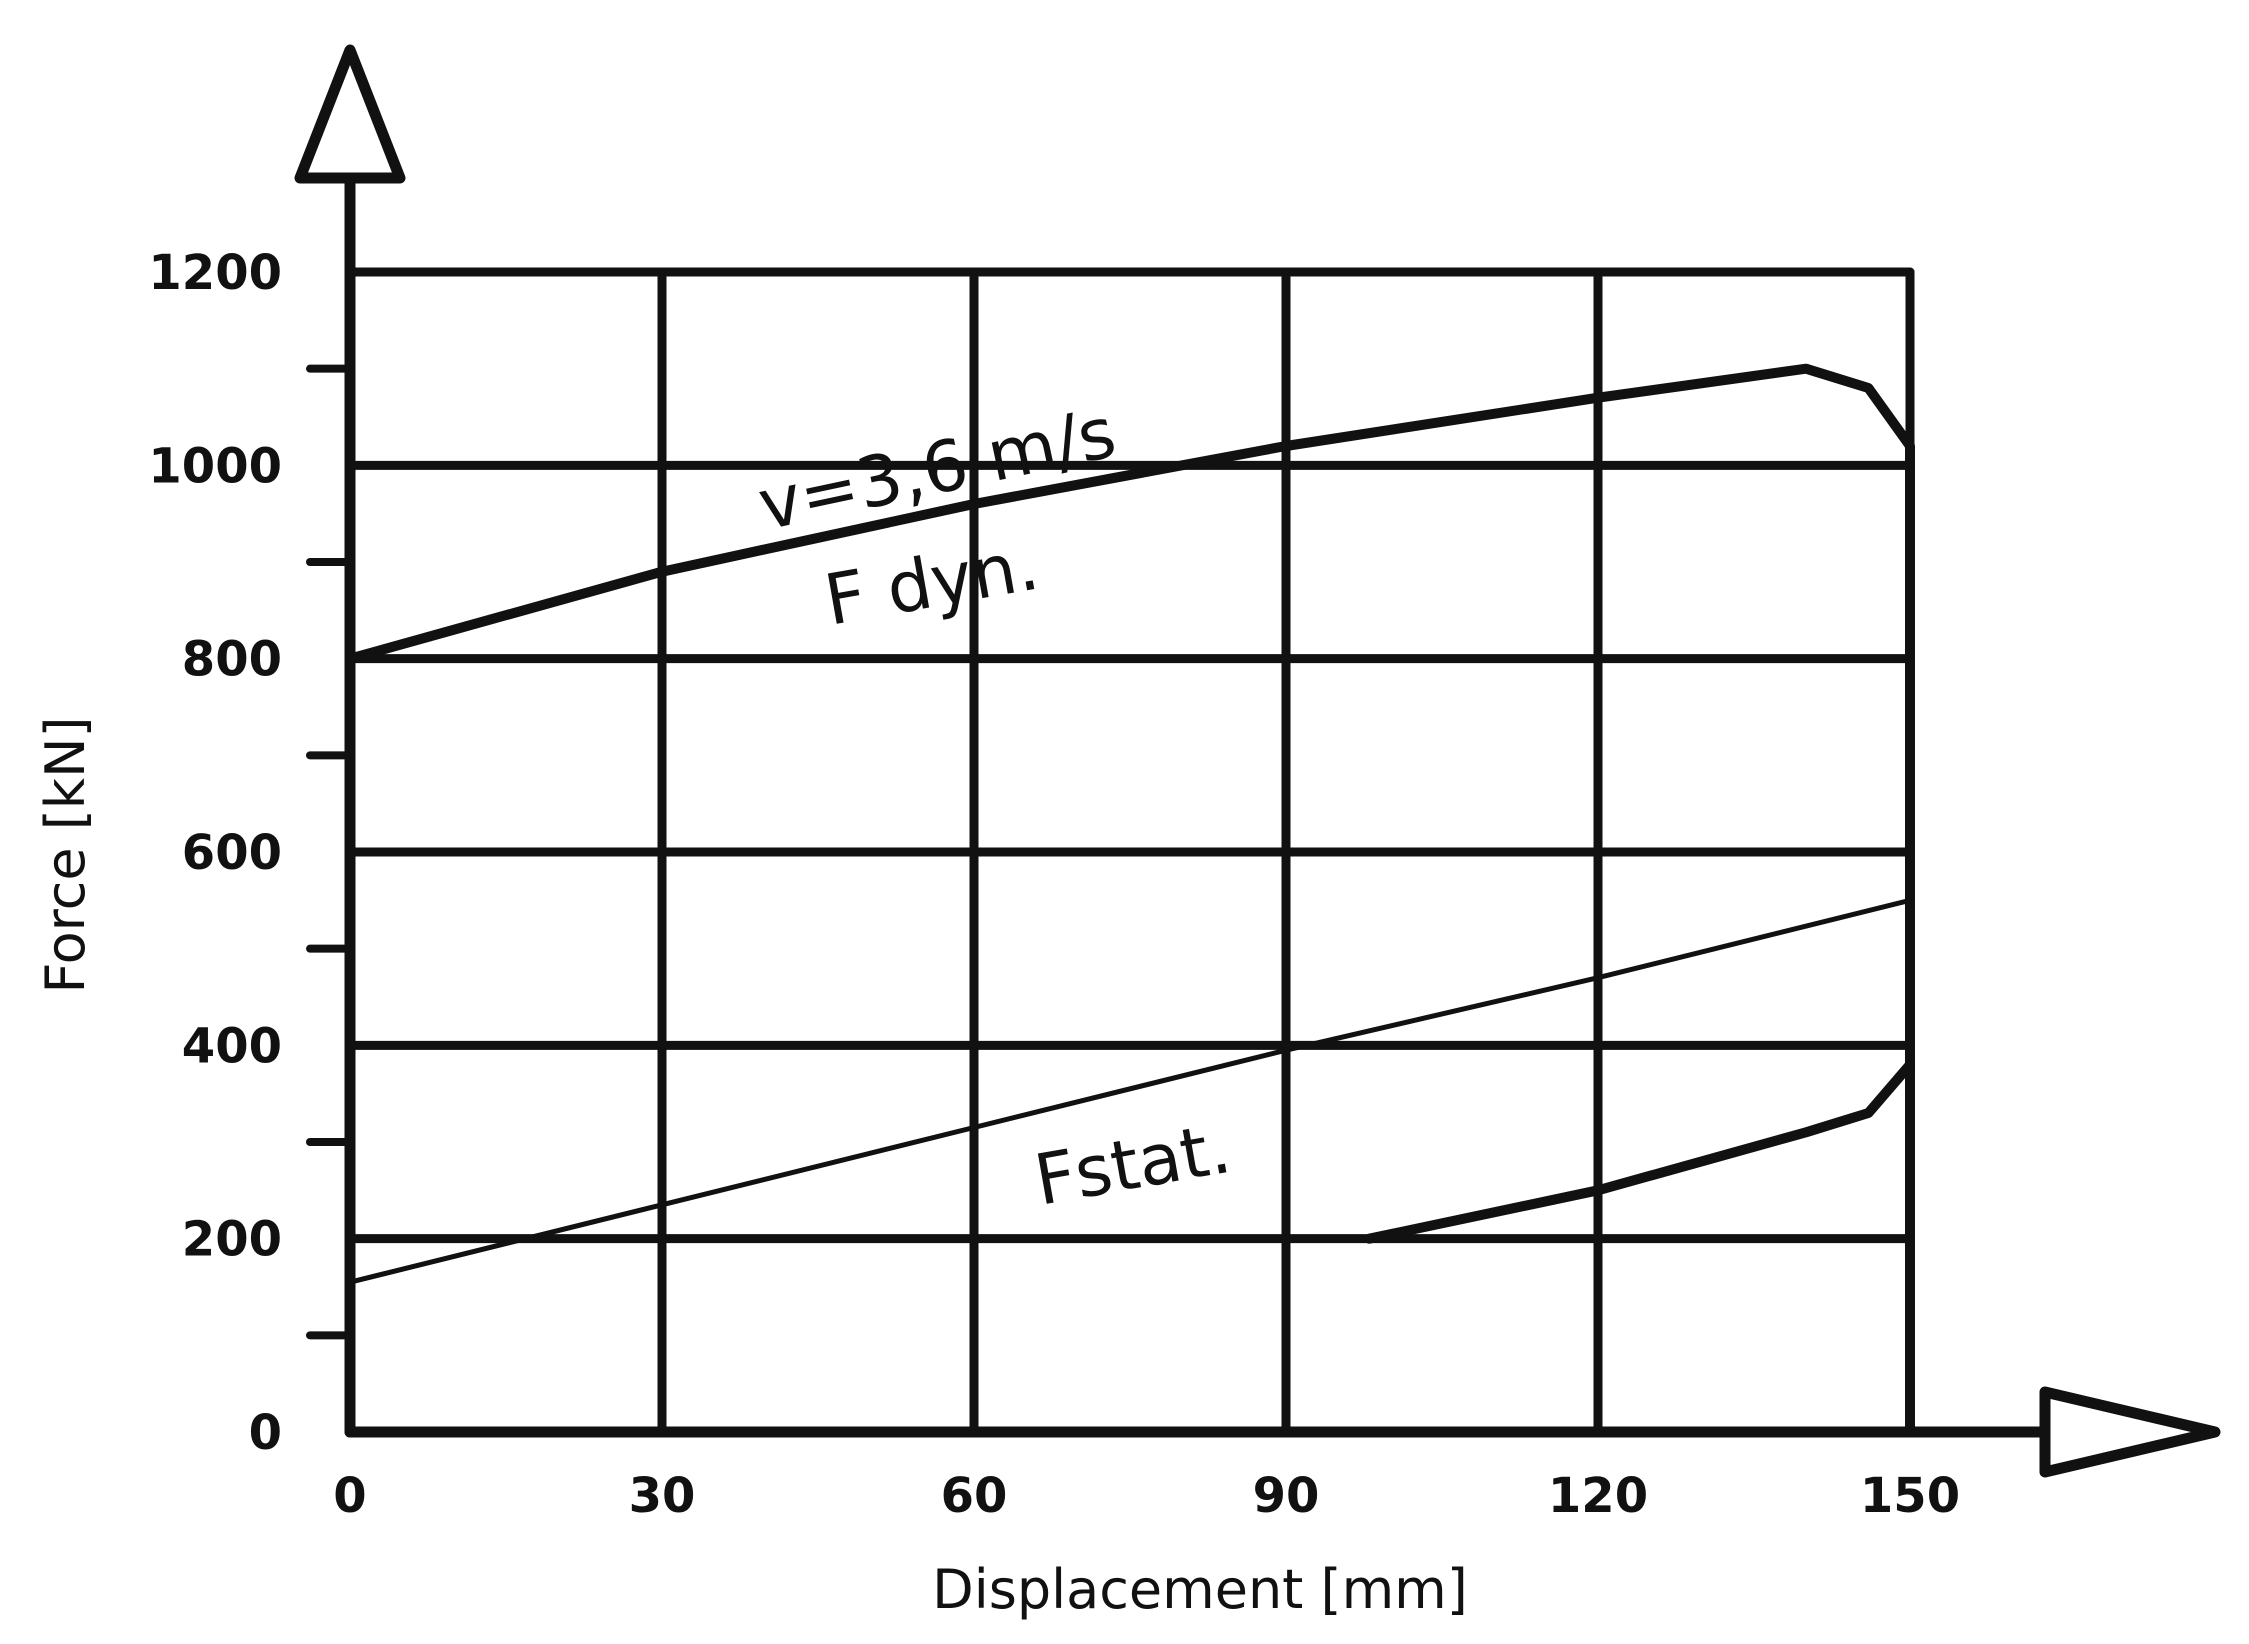 This screenshot has width=2249, height=1644. I want to click on annotation-fstat: Fstat., so click(1133, 1164).